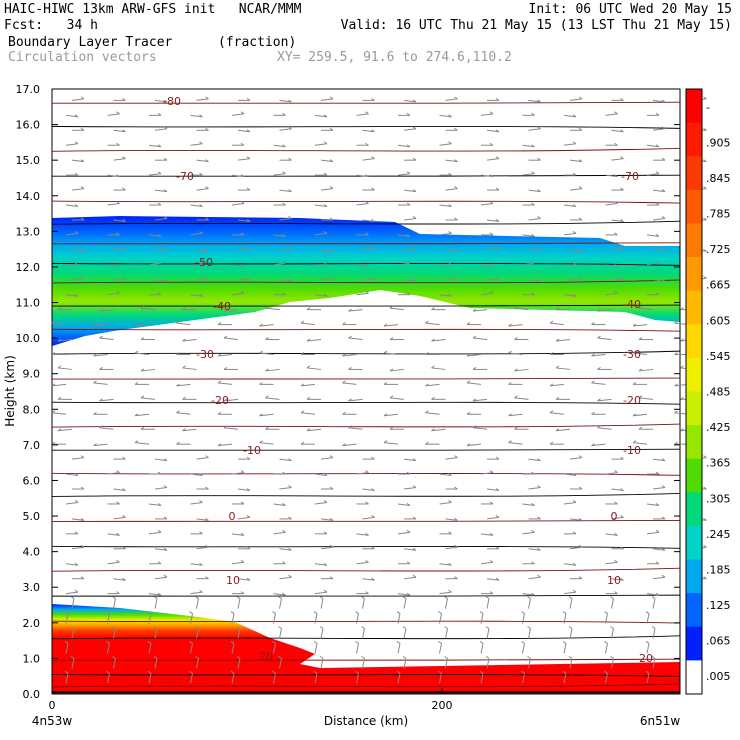 This screenshot has width=740, height=740. What do you see at coordinates (694, 643) in the screenshot?
I see `colorbar-swatch` at bounding box center [694, 643].